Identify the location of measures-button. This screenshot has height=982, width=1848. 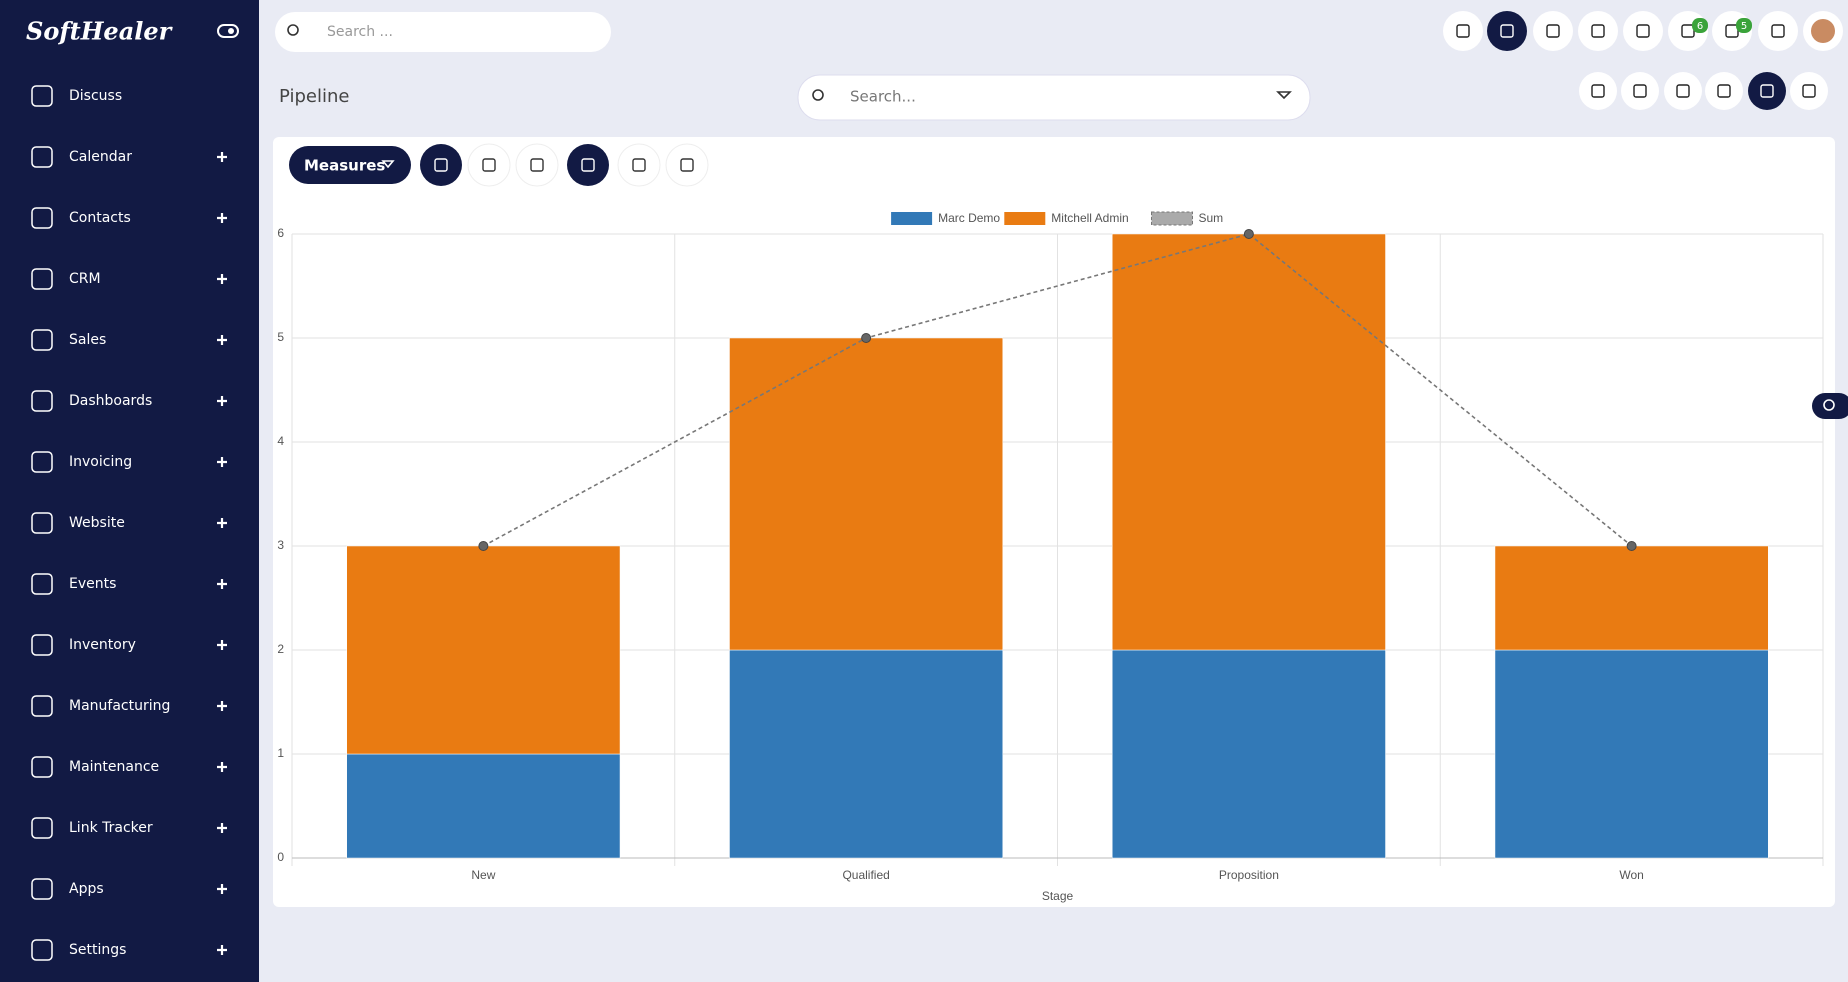
(350, 165).